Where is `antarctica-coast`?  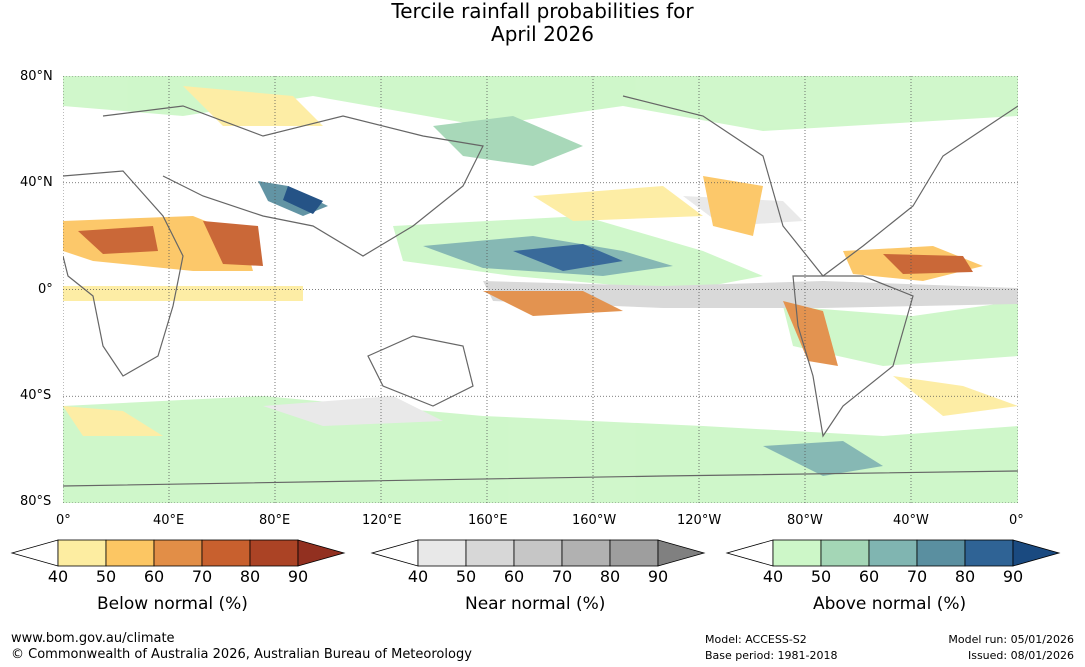 antarctica-coast is located at coordinates (540, 478).